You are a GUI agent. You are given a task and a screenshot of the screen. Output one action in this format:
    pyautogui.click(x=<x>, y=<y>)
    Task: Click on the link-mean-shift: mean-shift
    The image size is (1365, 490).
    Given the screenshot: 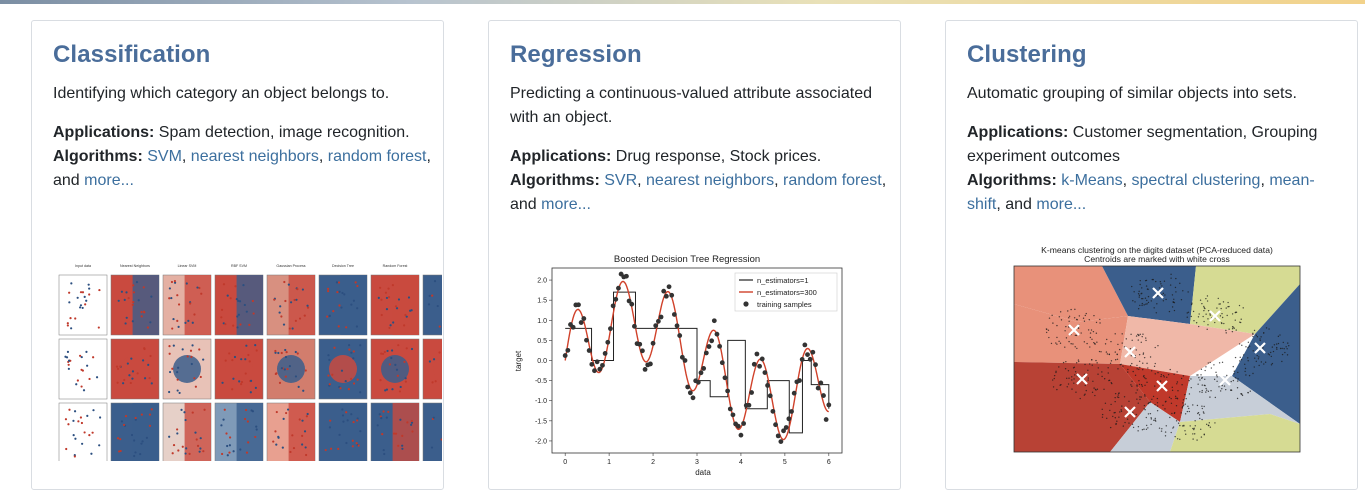 What is the action you would take?
    pyautogui.click(x=1141, y=192)
    